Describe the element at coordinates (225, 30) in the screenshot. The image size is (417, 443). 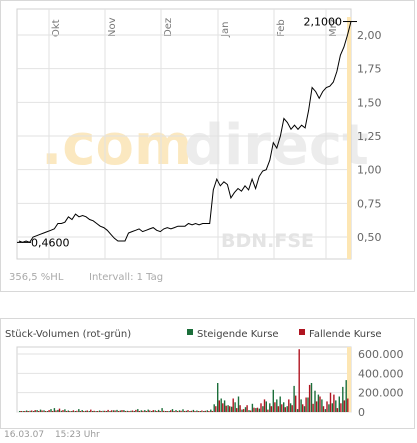
I see `x-tick-label: Jan` at that location.